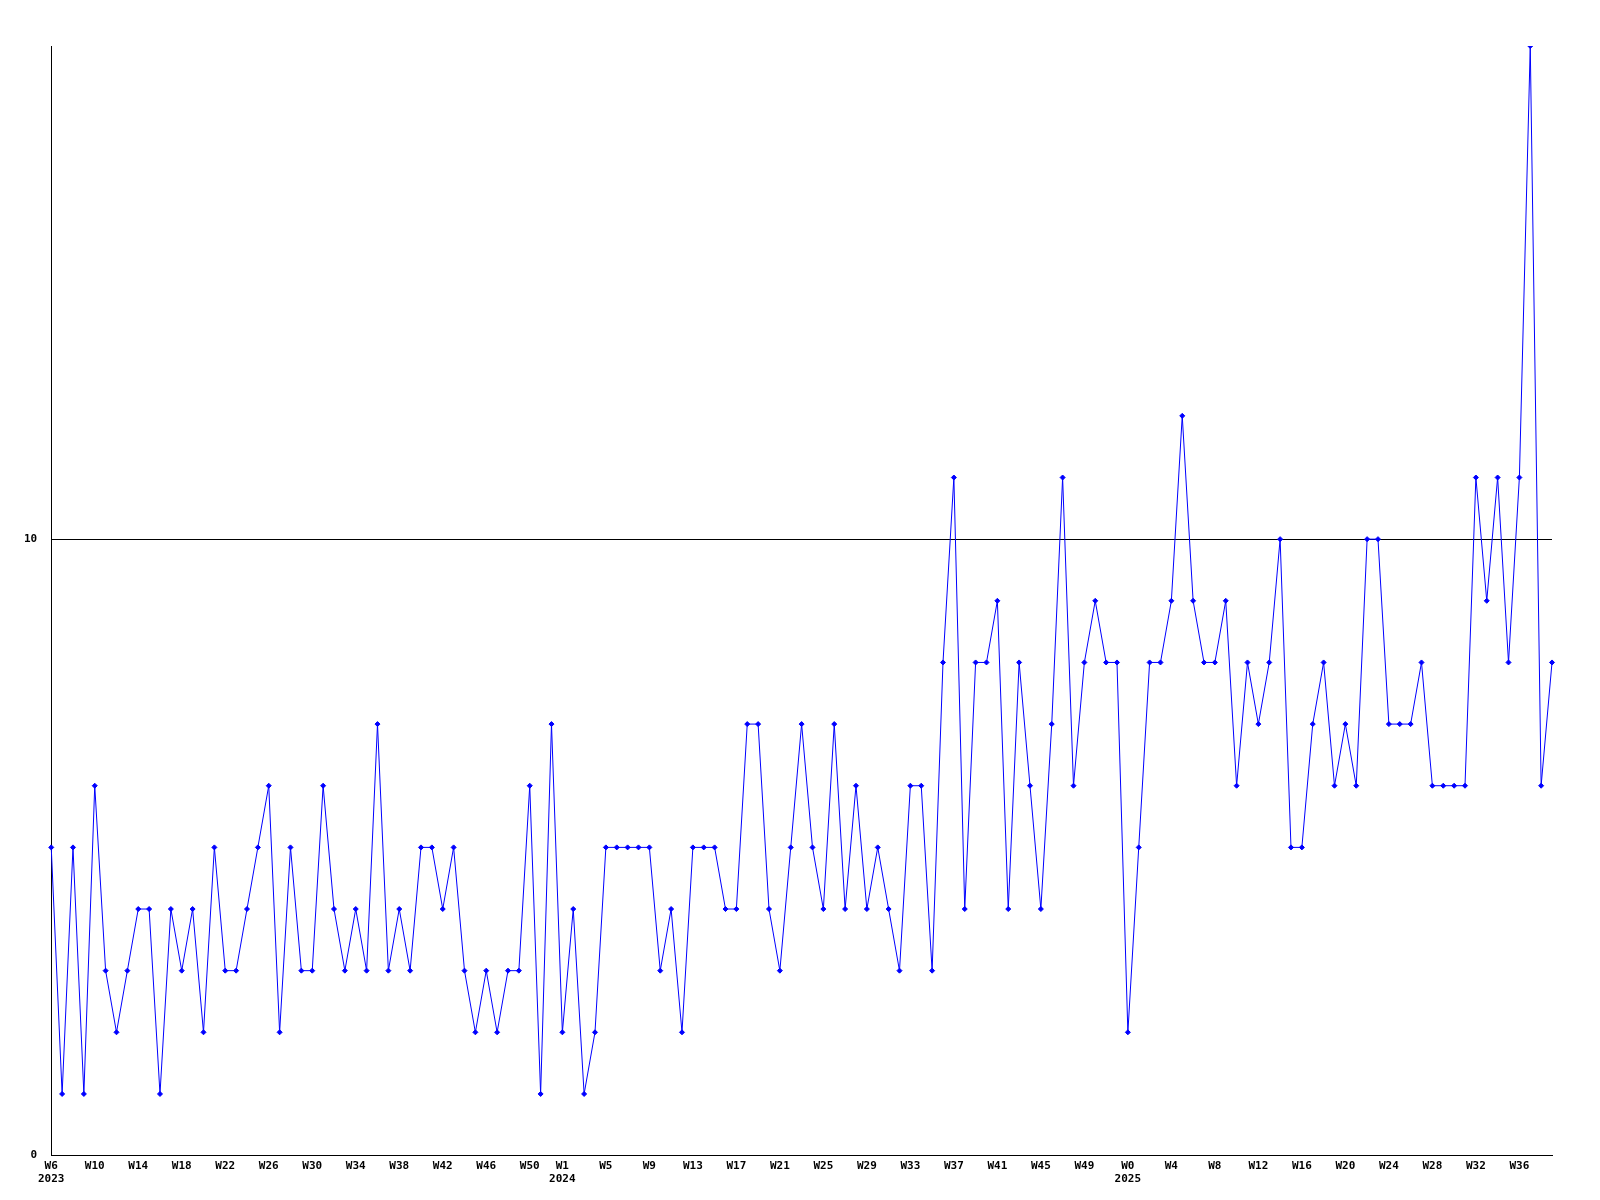 This screenshot has width=1600, height=1200. Describe the element at coordinates (181, 1166) in the screenshot. I see `x-tick-label: W18` at that location.